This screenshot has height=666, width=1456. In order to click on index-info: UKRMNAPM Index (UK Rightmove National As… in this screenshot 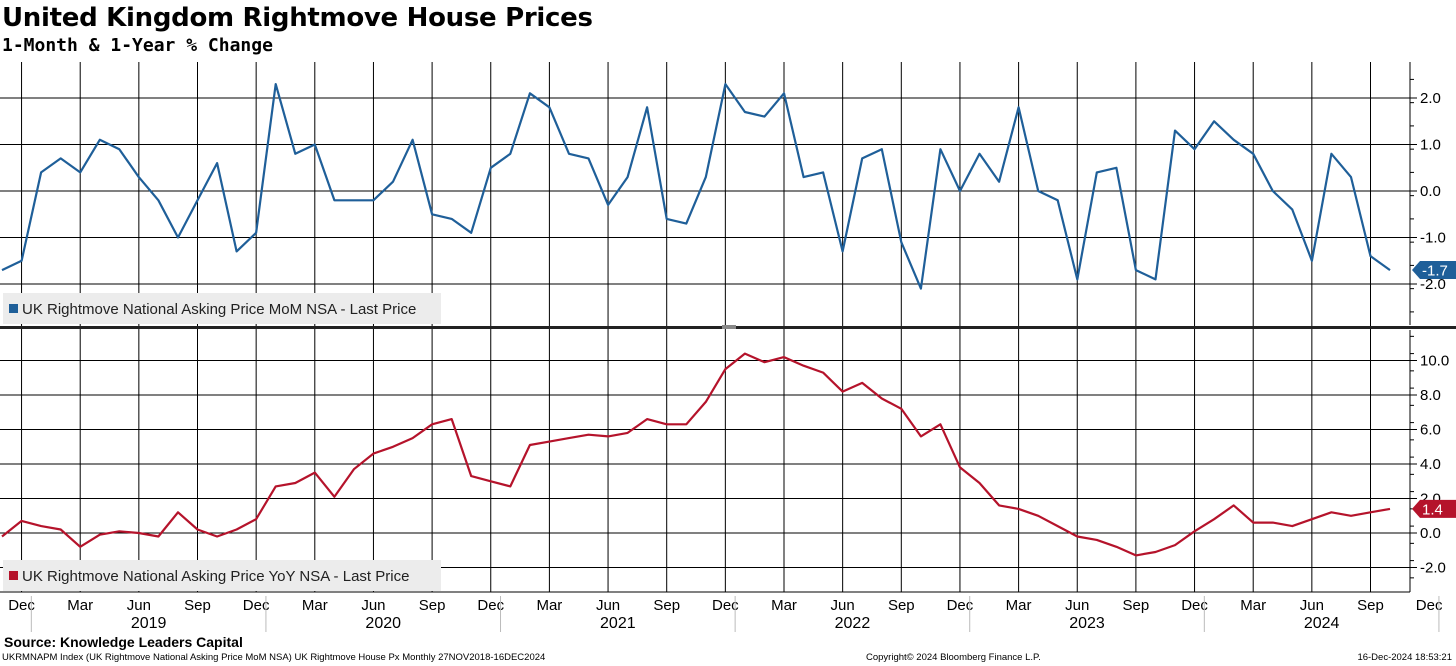, I will do `click(274, 657)`.